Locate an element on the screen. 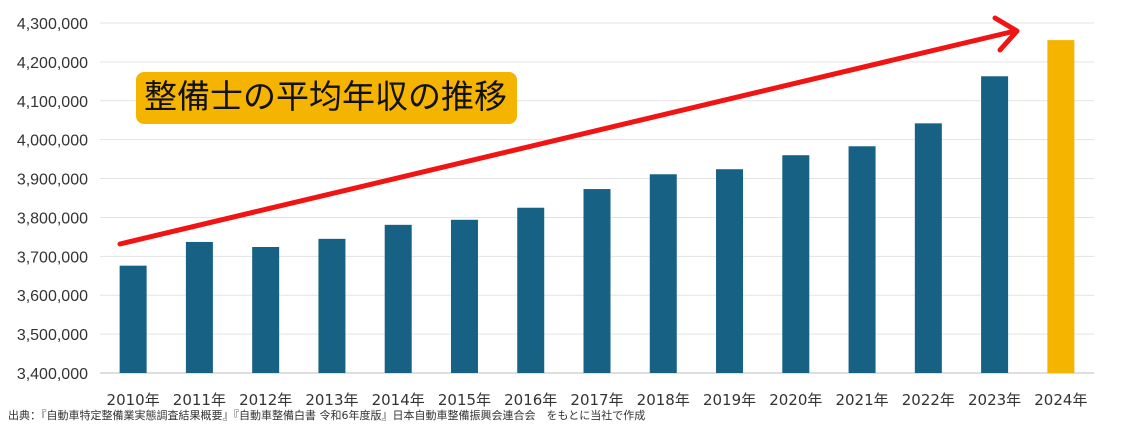 The image size is (1124, 426). x-tick-label: 2011年 is located at coordinates (199, 400).